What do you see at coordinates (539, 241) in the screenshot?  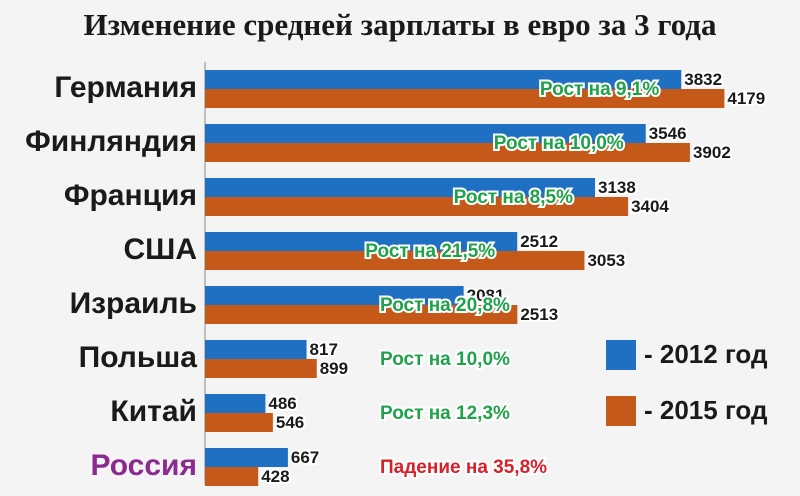 I see `value-label: 2512` at bounding box center [539, 241].